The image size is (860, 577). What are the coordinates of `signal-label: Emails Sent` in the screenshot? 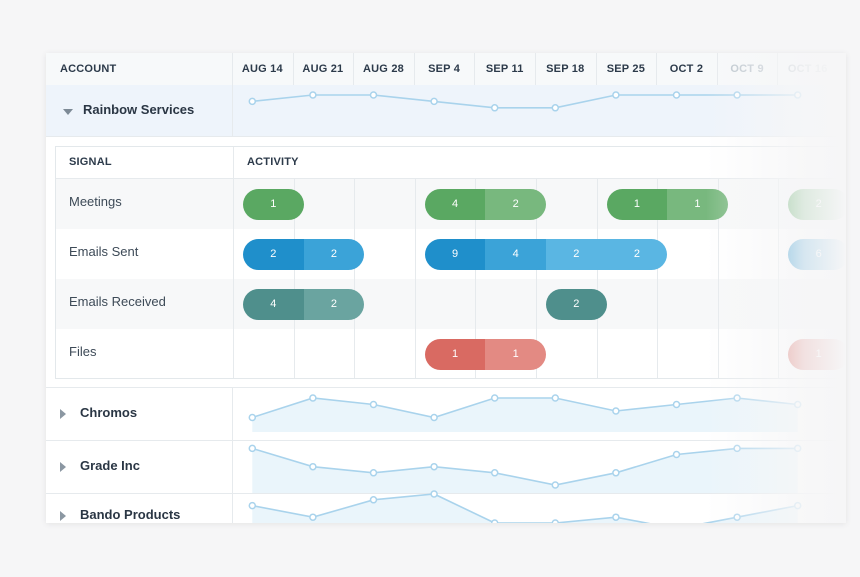 It's located at (104, 251).